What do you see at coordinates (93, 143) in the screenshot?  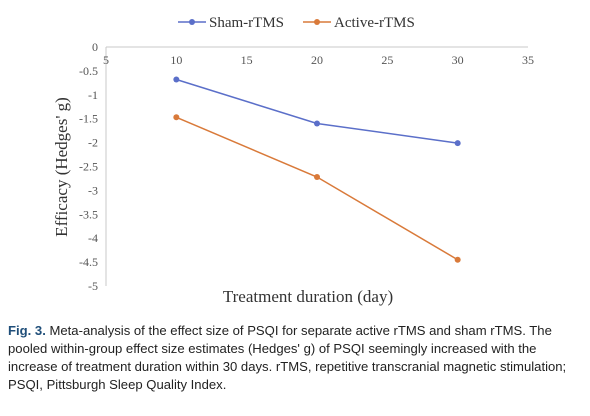 I see `y-tick-label: -2` at bounding box center [93, 143].